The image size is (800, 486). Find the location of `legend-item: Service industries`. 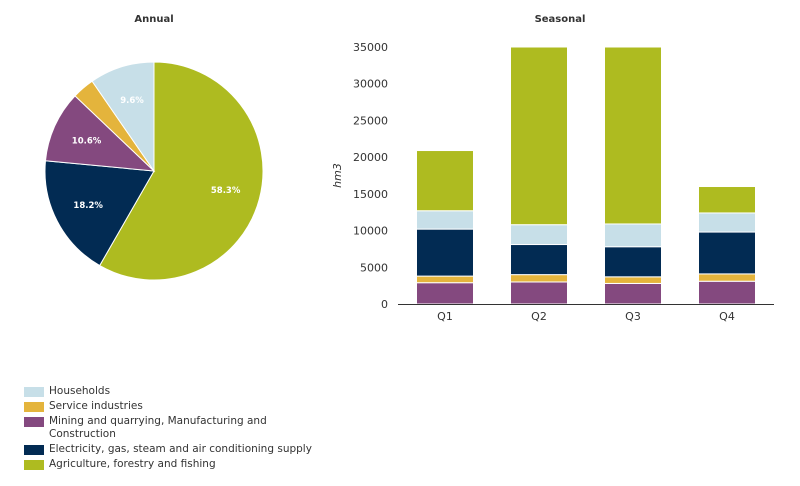

legend-item: Service industries is located at coordinates (181, 406).